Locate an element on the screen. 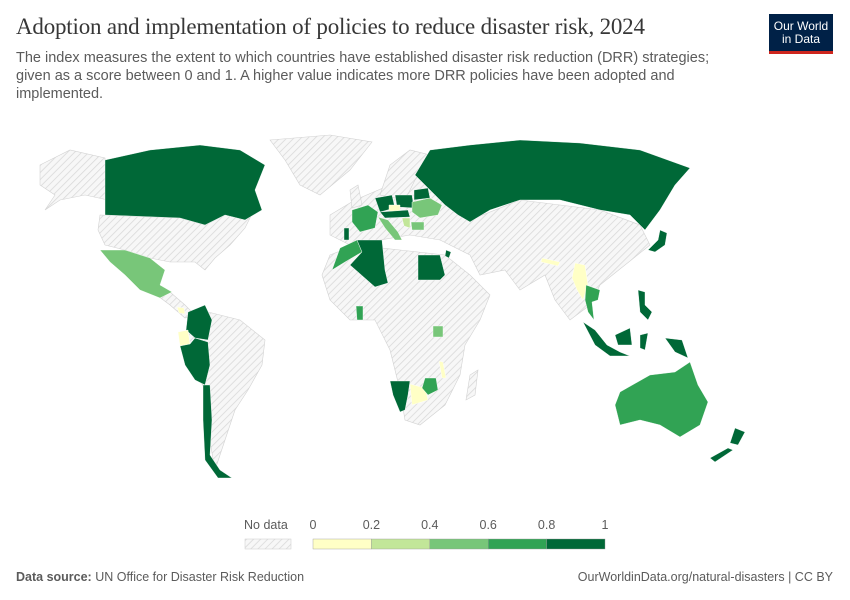  country-canada is located at coordinates (185, 185).